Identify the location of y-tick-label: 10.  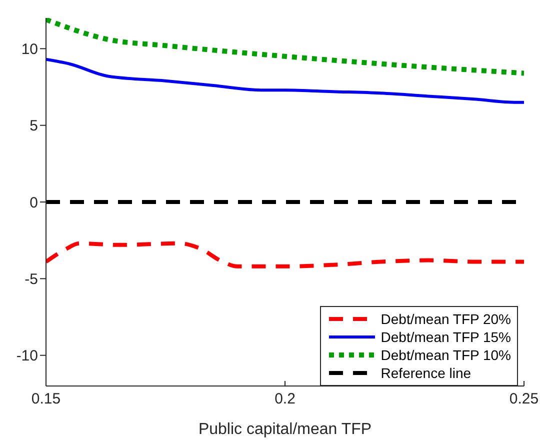
(29, 49).